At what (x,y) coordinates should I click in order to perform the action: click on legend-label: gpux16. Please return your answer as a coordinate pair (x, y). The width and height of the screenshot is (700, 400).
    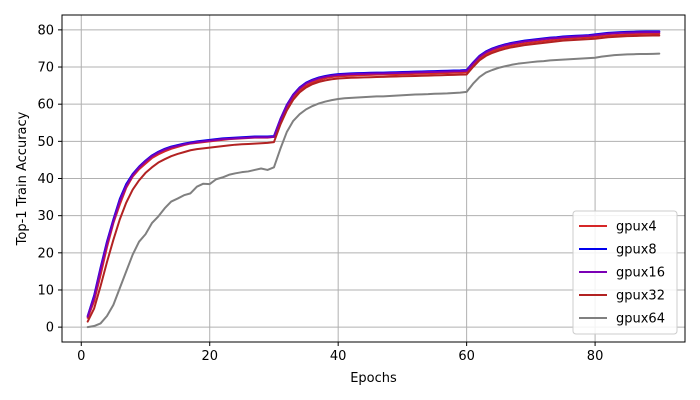
    Looking at the image, I should click on (640, 273).